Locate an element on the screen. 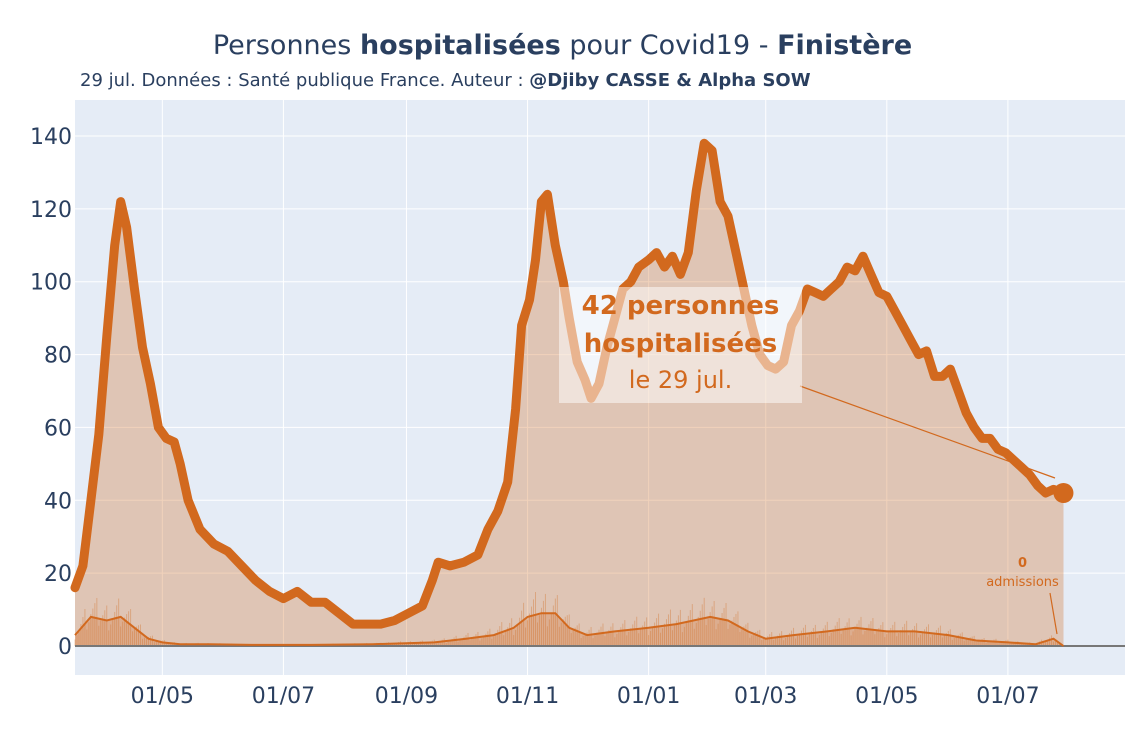  admissions-area is located at coordinates (569, 629).